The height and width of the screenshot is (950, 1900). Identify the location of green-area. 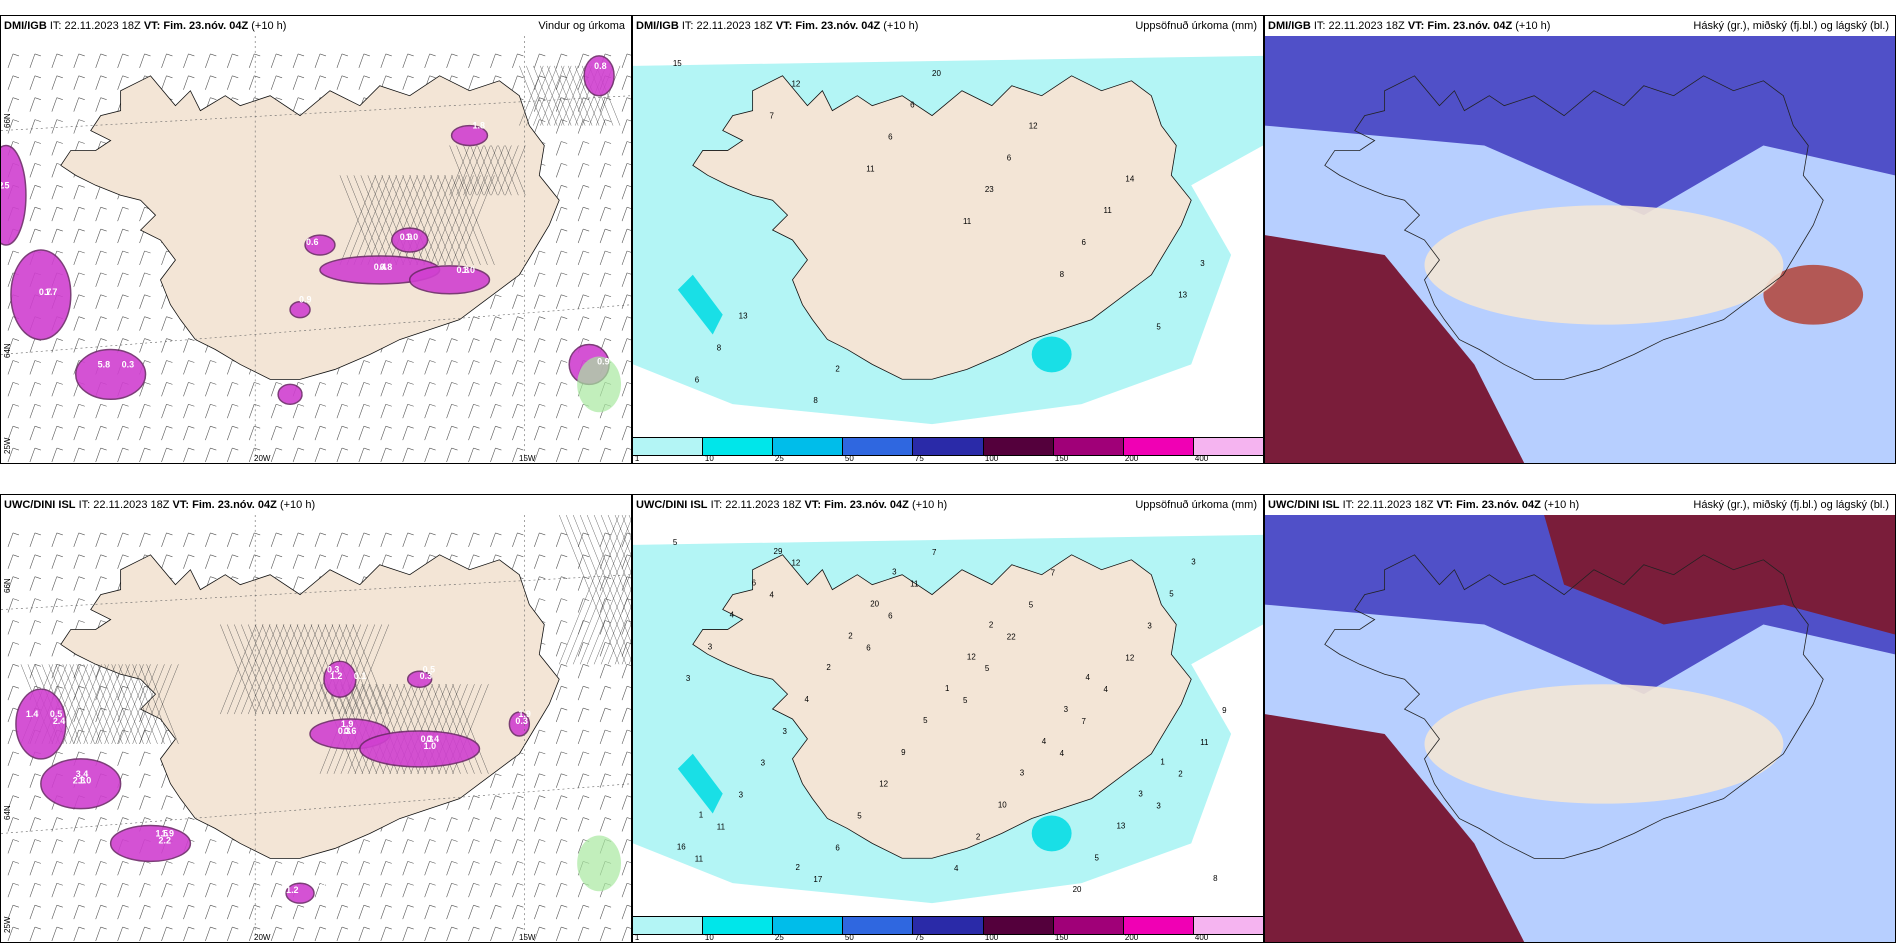
(599, 384).